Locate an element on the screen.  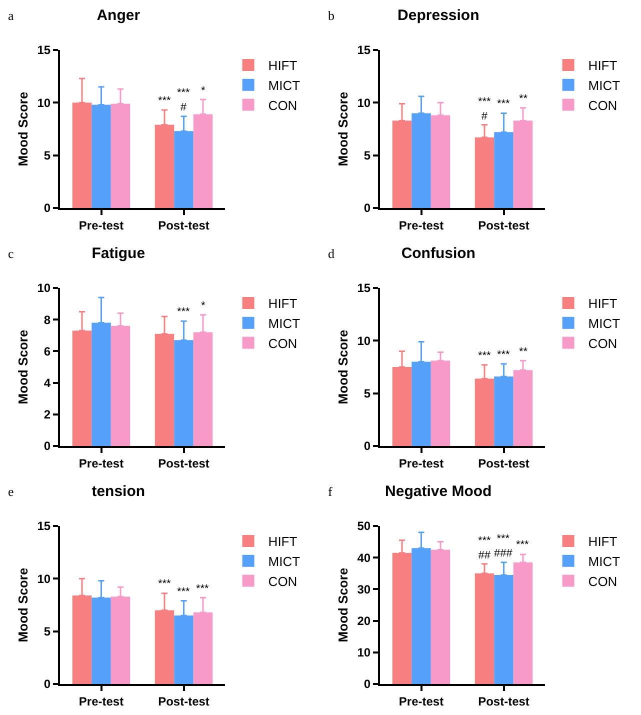
text: a is located at coordinates (11, 15).